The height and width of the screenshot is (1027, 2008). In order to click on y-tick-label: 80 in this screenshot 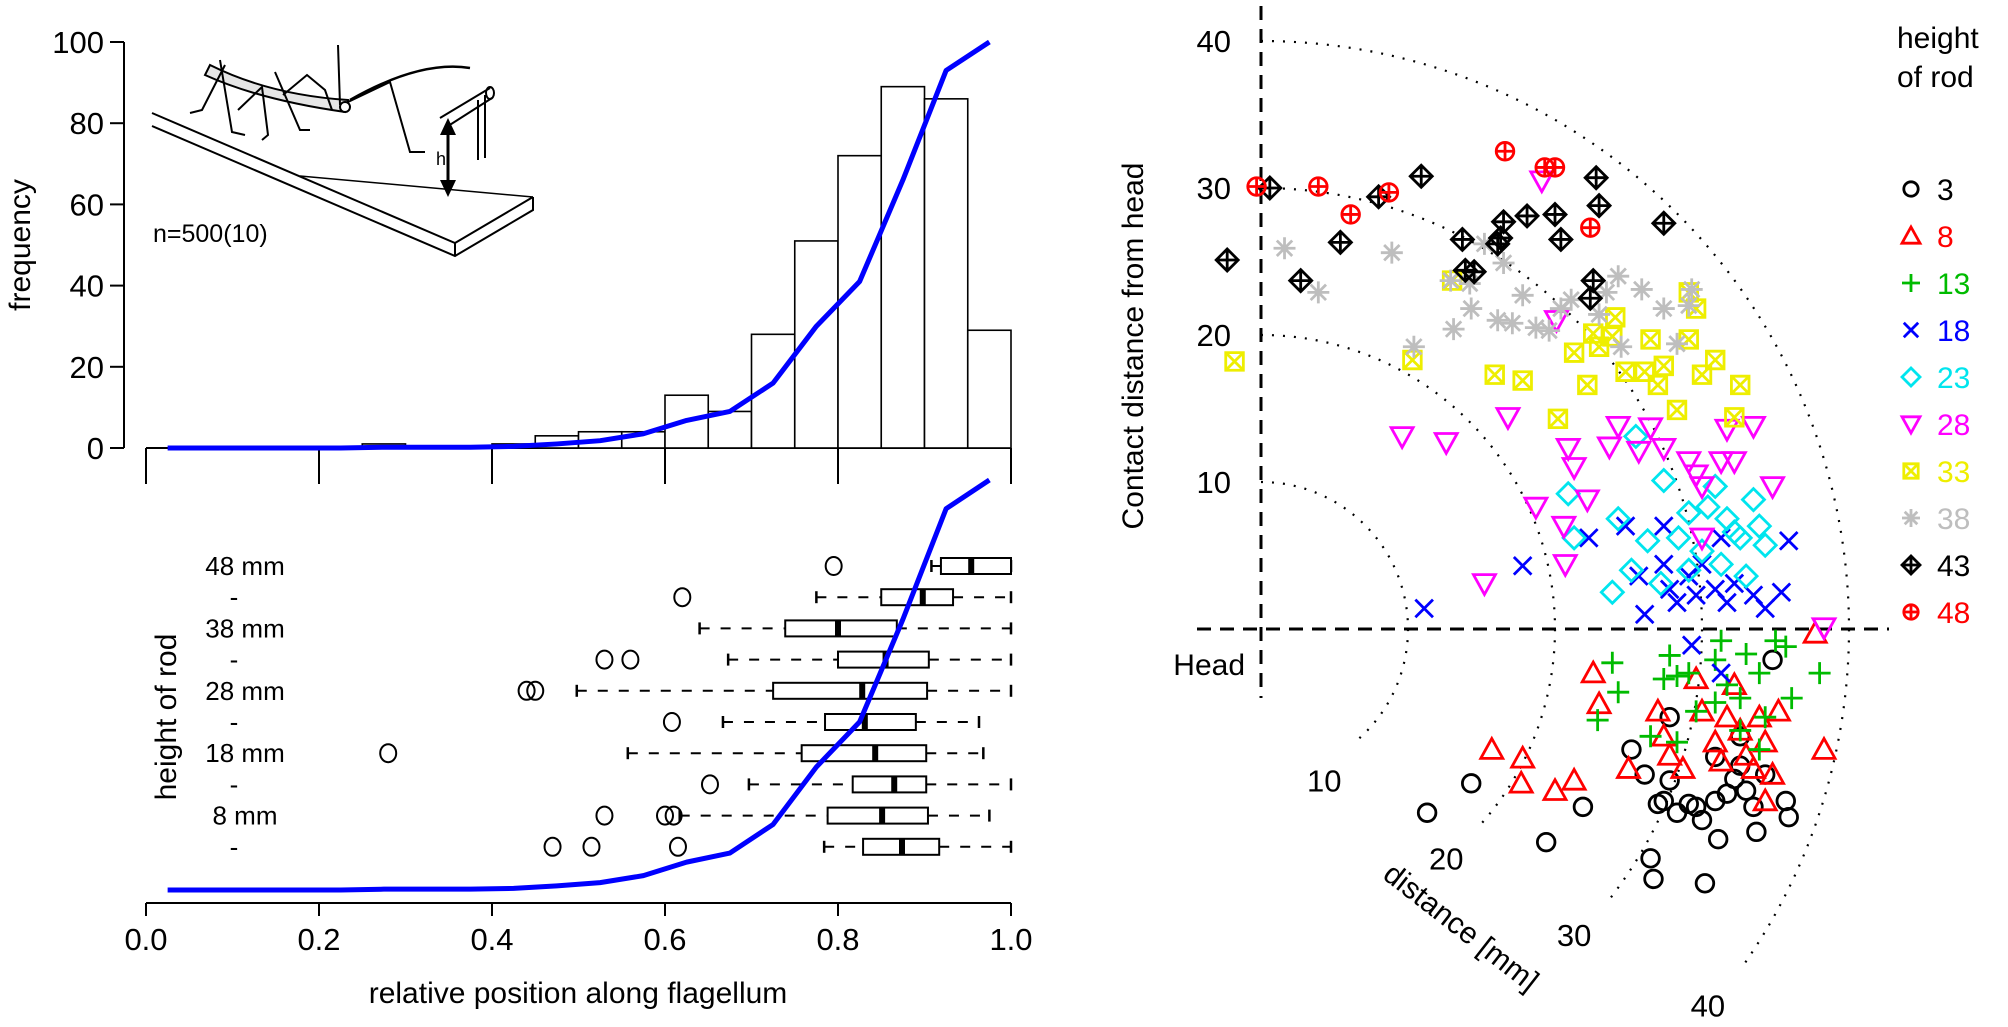, I will do `click(87, 123)`.